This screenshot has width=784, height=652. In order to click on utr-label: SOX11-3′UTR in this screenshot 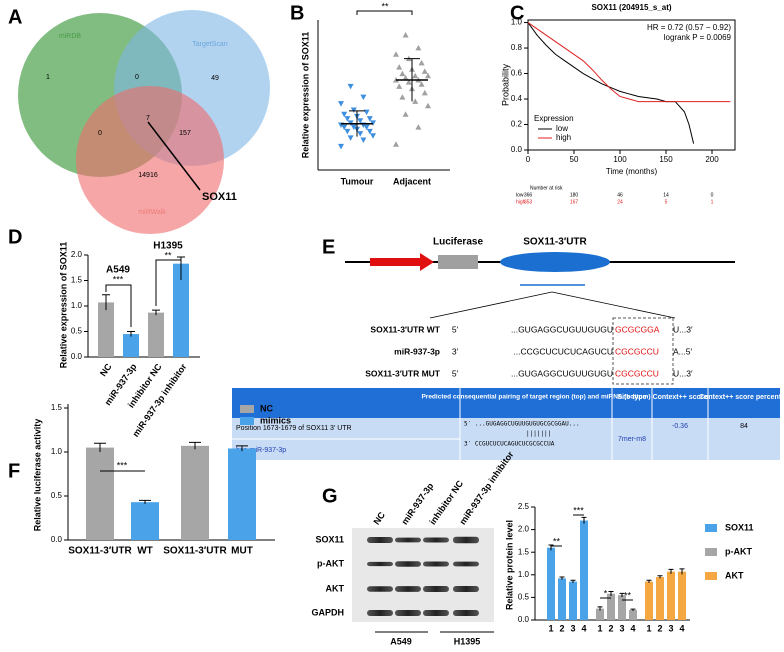, I will do `click(555, 242)`.